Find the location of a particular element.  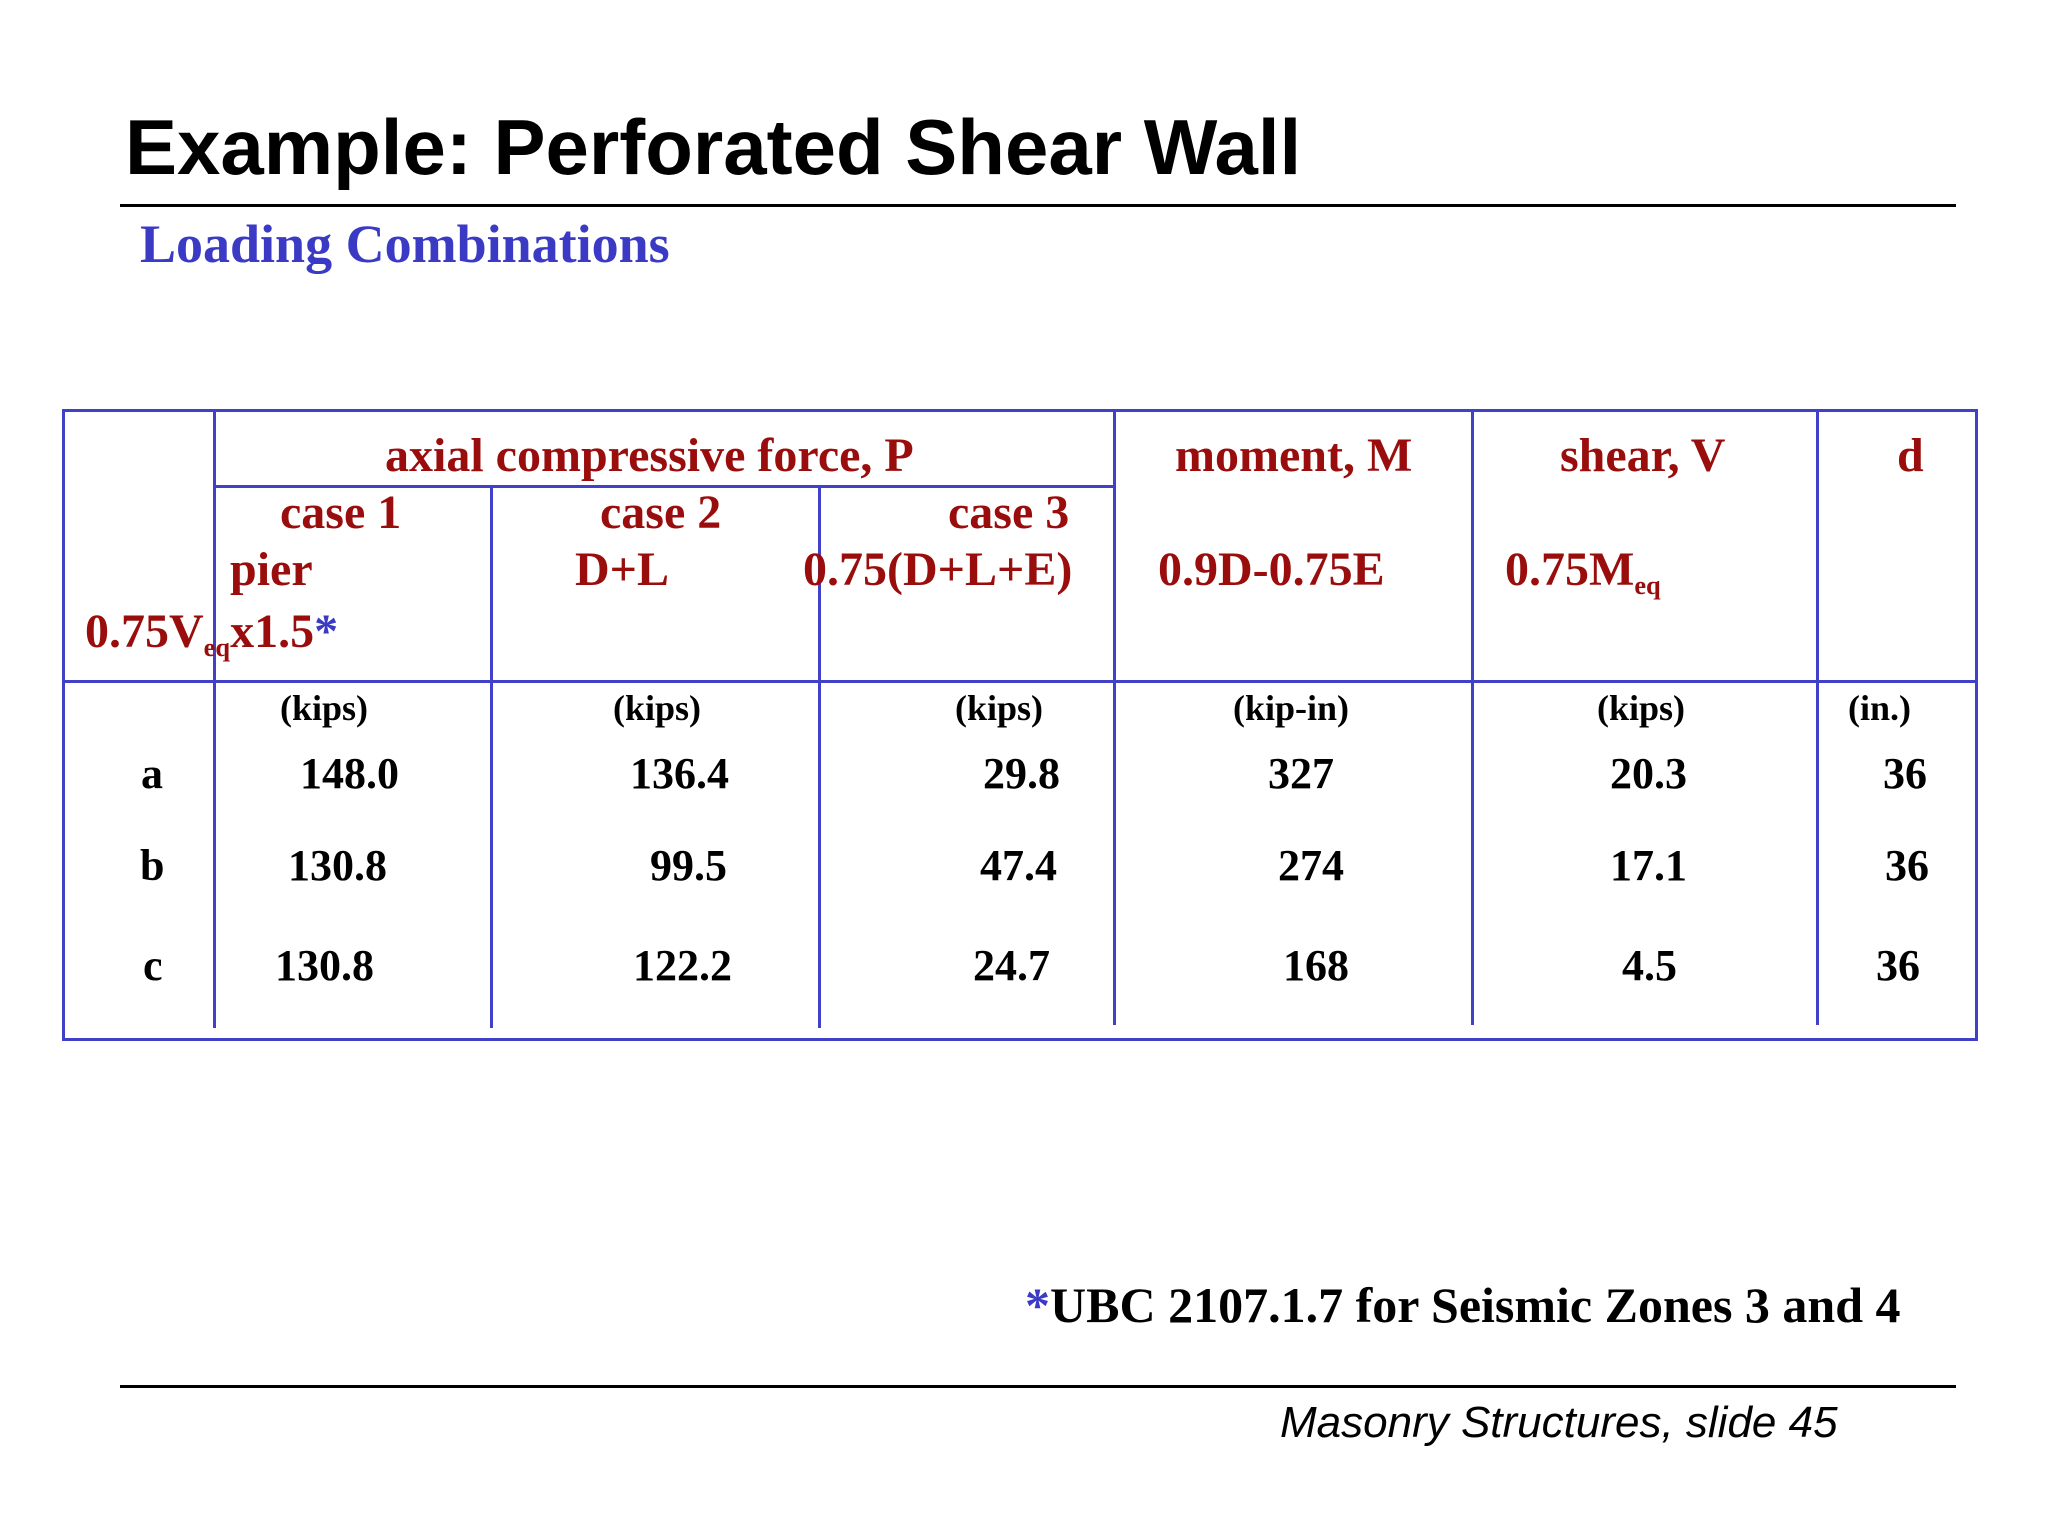

footnote-star: * is located at coordinates (1037, 1305).